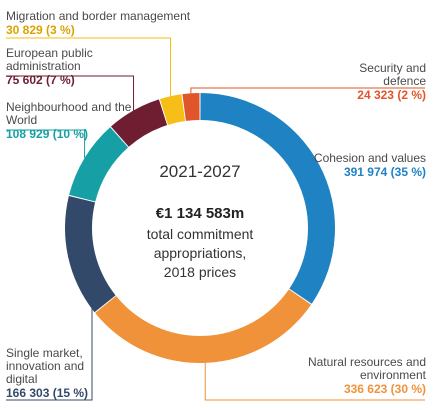 Image resolution: width=435 pixels, height=410 pixels. What do you see at coordinates (46, 144) in the screenshot?
I see `leader-neighbourhood` at bounding box center [46, 144].